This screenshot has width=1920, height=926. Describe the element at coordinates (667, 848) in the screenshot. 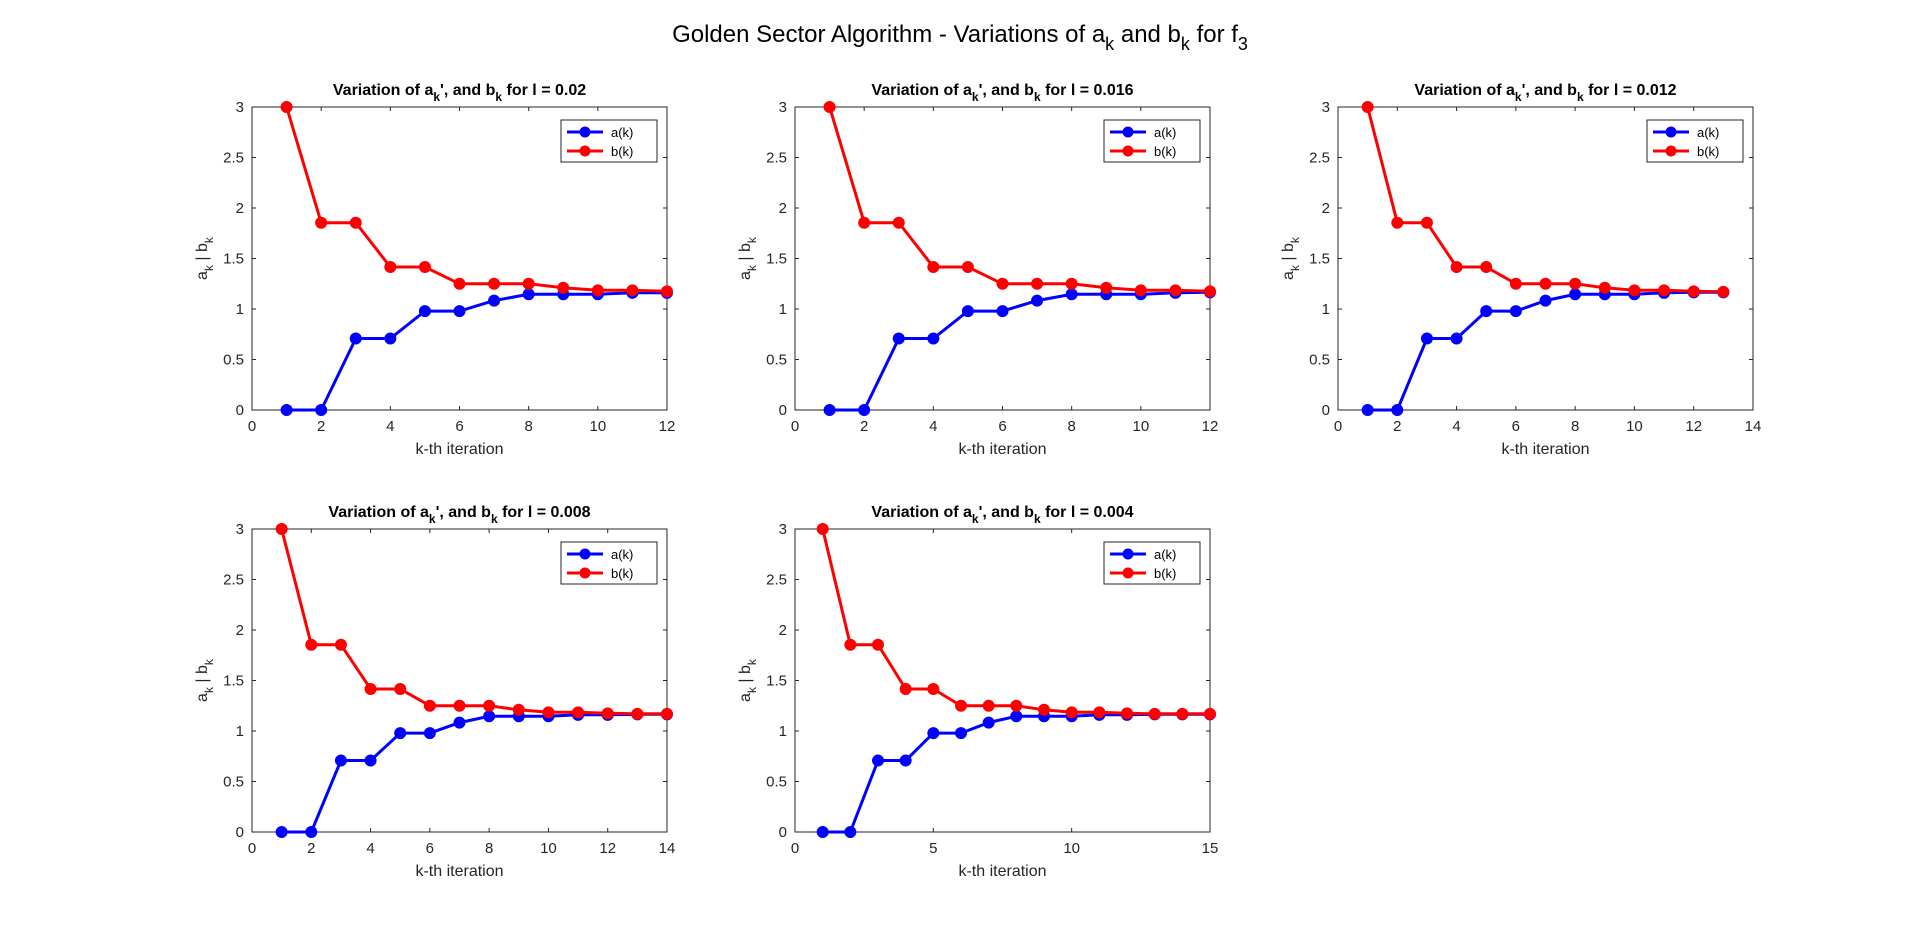

I see `x-tick-label: 14` at that location.